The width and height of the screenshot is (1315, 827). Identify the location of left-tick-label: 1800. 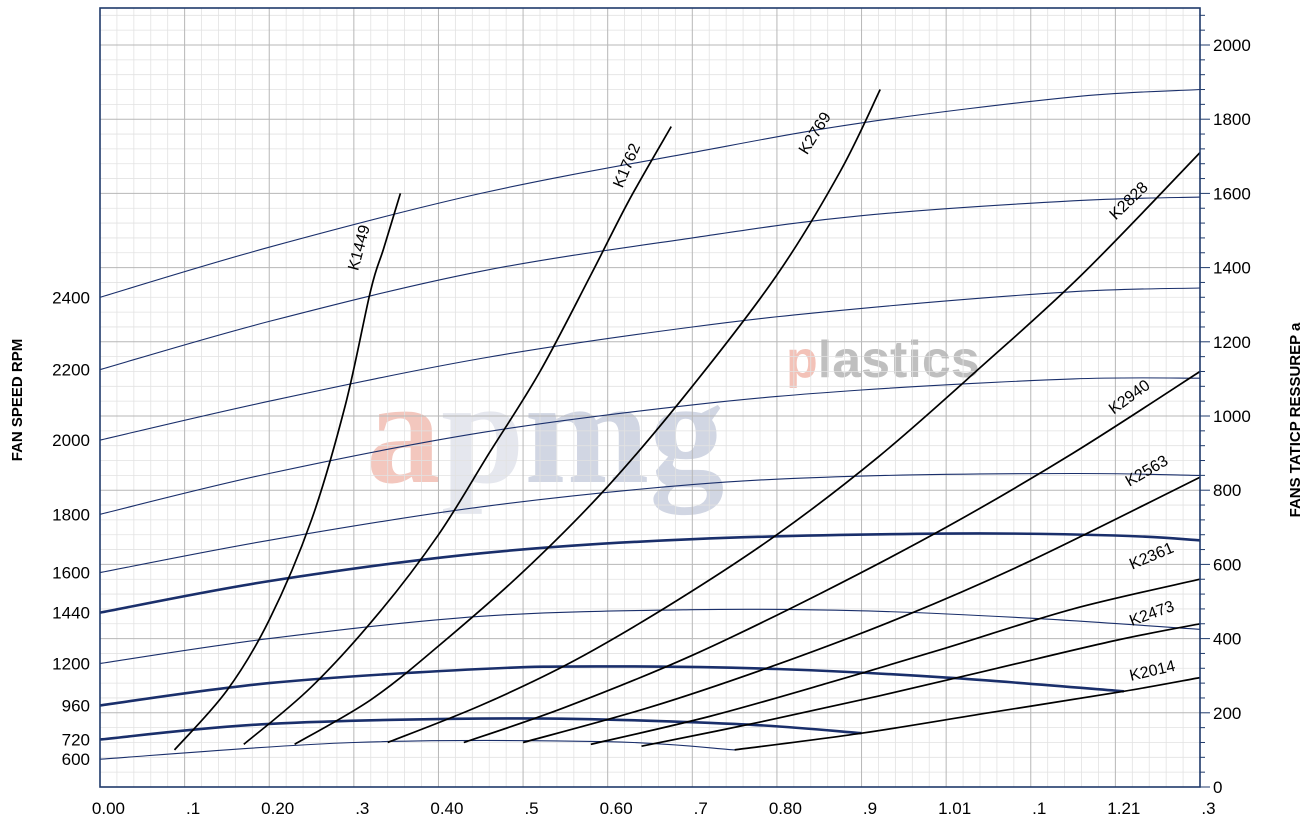
(71, 514).